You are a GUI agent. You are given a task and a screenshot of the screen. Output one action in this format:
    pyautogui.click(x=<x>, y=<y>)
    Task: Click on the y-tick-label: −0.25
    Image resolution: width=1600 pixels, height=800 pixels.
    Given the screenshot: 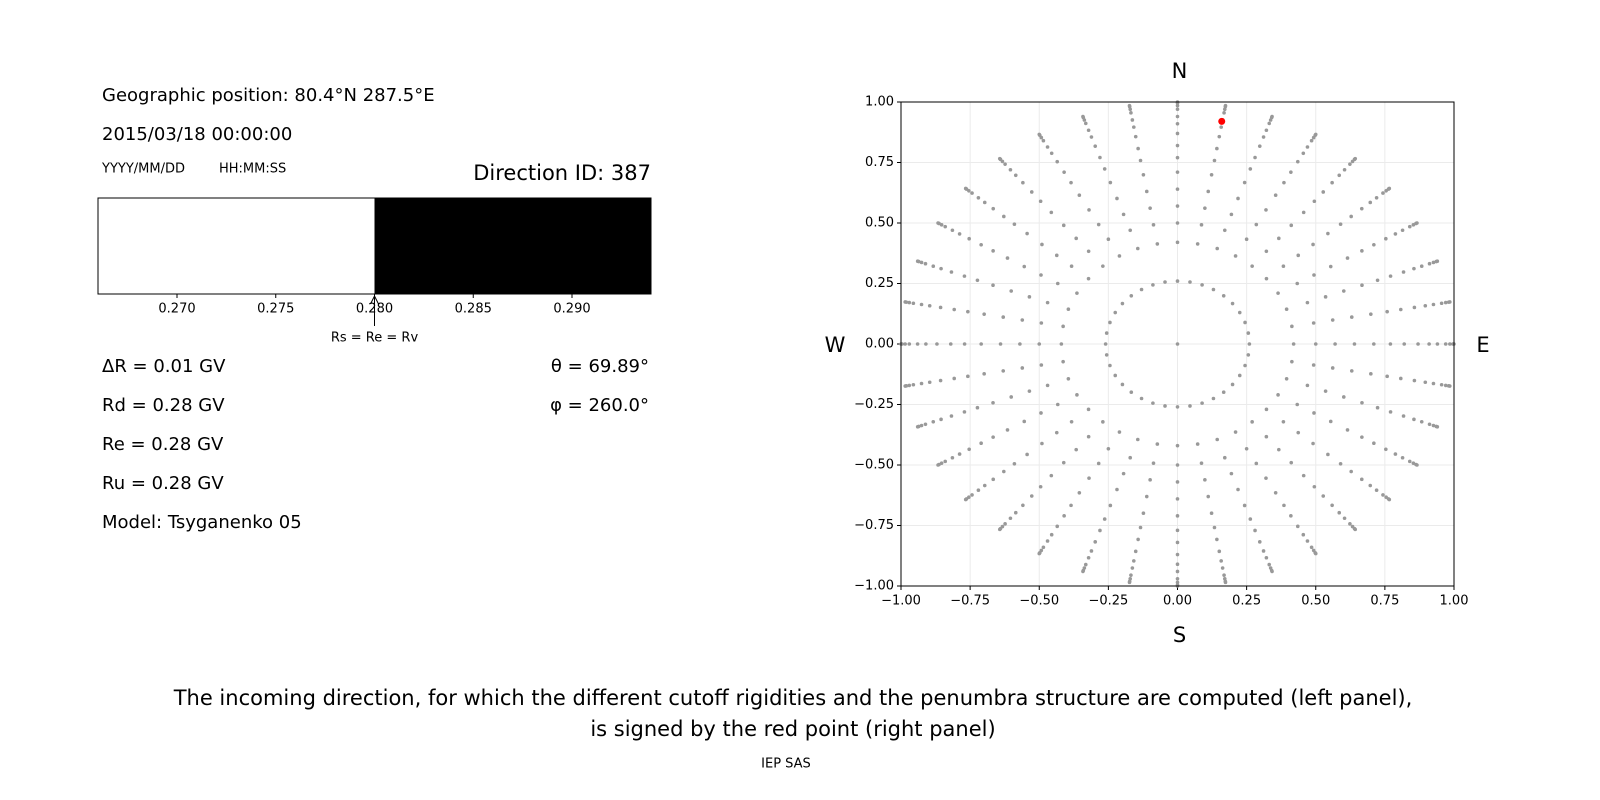 What is the action you would take?
    pyautogui.click(x=874, y=404)
    